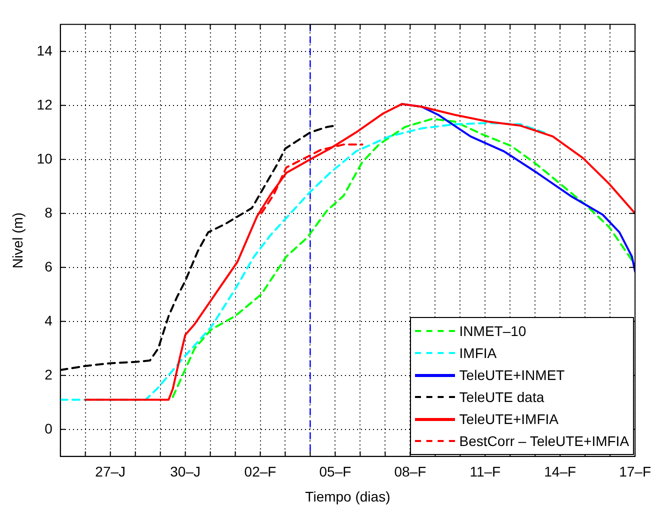 Image resolution: width=667 pixels, height=514 pixels. What do you see at coordinates (544, 442) in the screenshot?
I see `legend-label: BestCorr – TeleUTE+IMFIA` at bounding box center [544, 442].